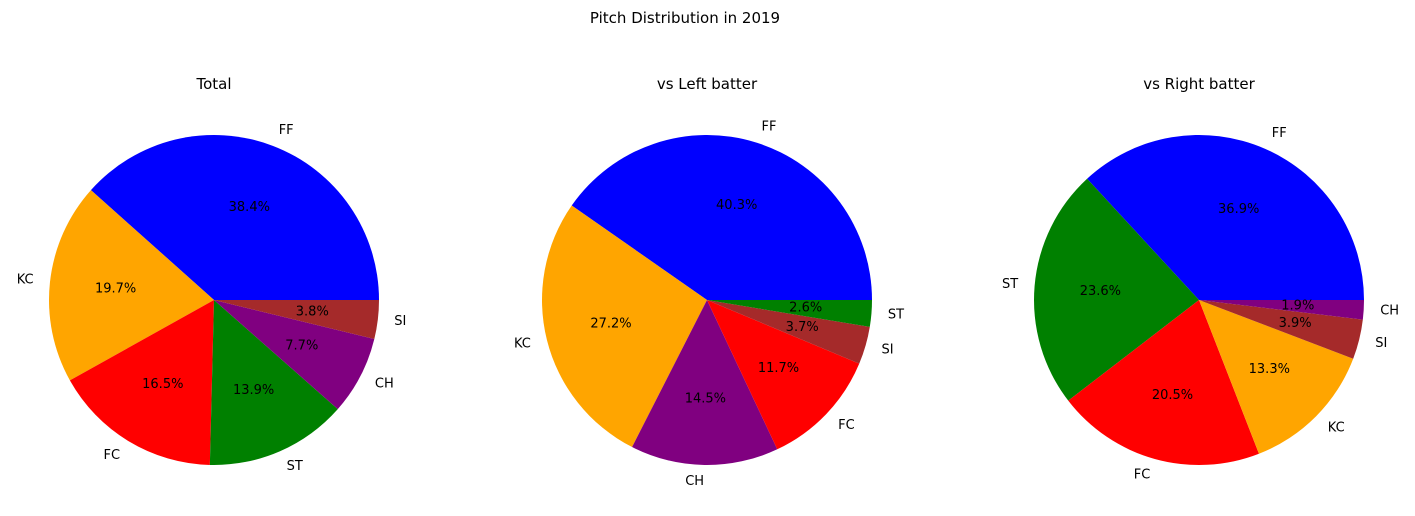  I want to click on pie-slice-vs-left-batter-si, so click(788, 332).